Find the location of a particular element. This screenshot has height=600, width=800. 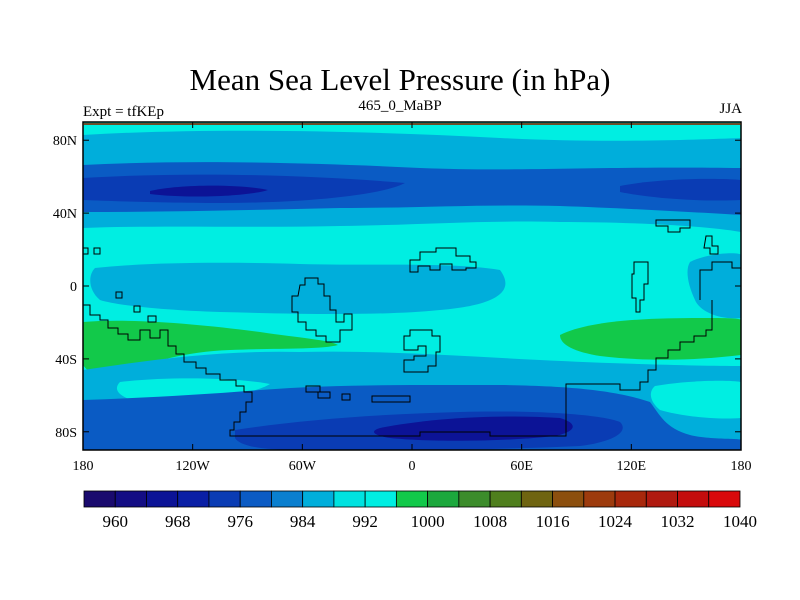

season-label: JJA is located at coordinates (730, 109).